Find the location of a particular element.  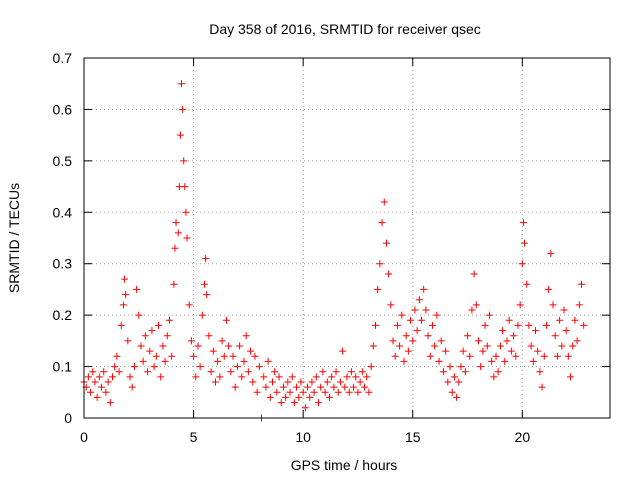

x-tick-label: 5 is located at coordinates (194, 437).